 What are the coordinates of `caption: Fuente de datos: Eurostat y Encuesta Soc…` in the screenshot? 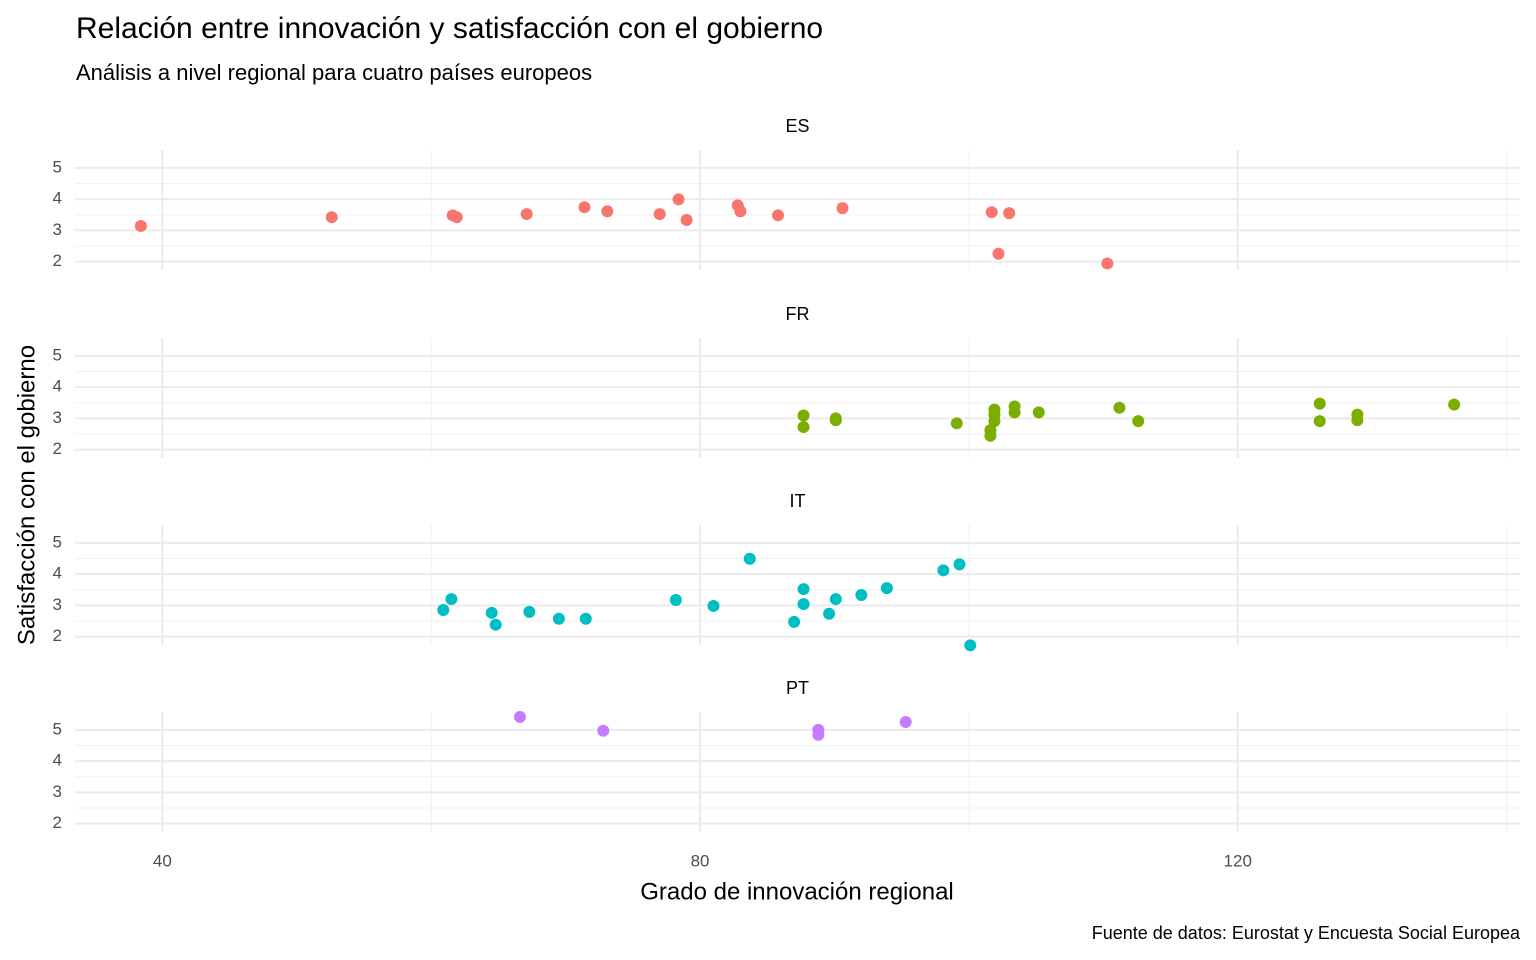 It's located at (1306, 933).